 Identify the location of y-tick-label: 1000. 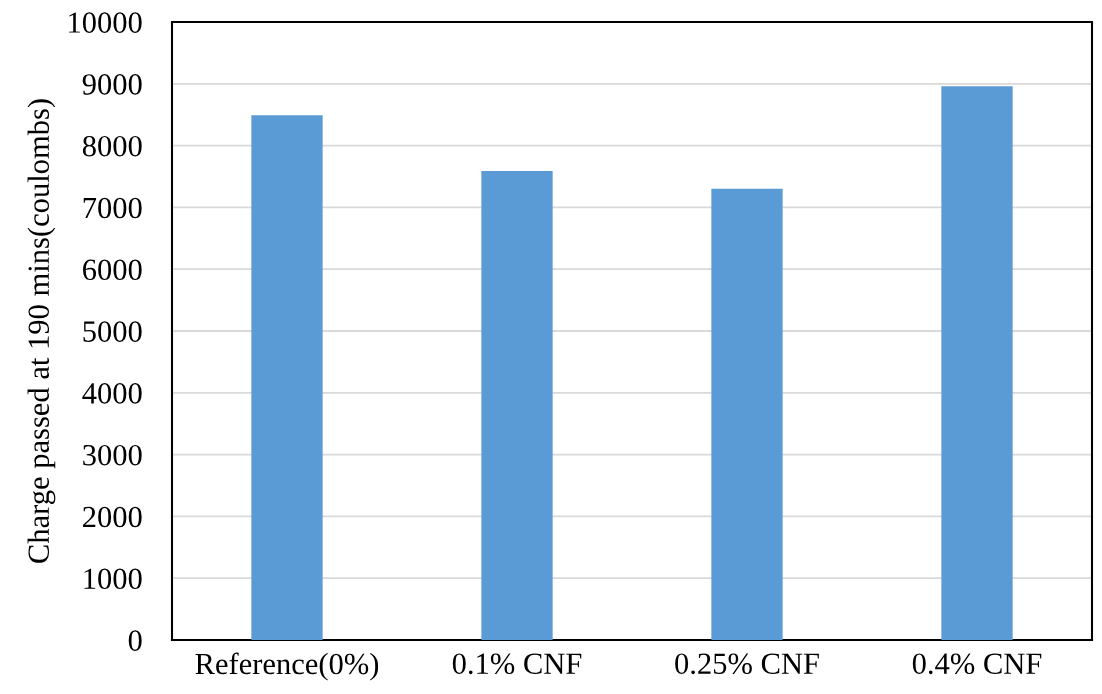
(113, 579).